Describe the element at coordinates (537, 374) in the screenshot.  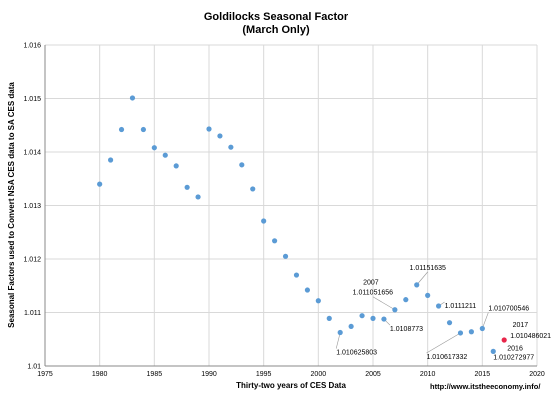
I see `x-tick-label: 2020` at that location.